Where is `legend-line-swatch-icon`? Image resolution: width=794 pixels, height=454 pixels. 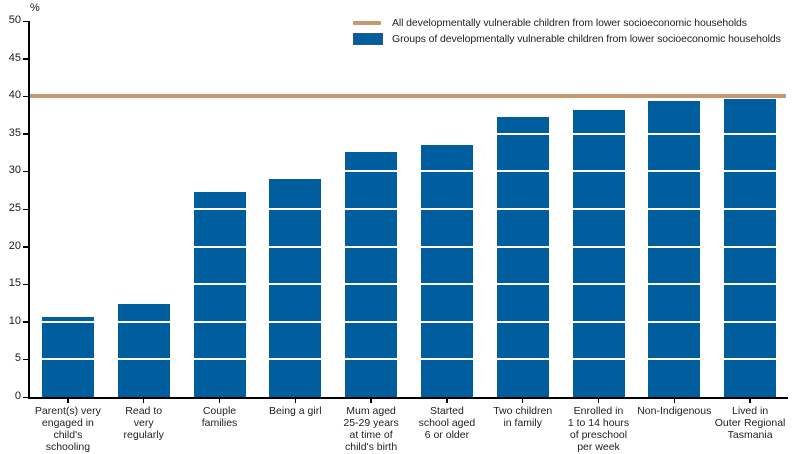 legend-line-swatch-icon is located at coordinates (368, 22).